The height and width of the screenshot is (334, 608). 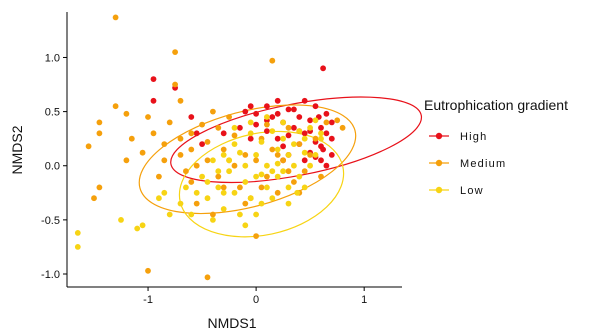 What do you see at coordinates (50, 221) in the screenshot?
I see `y-tick-label: -0.5` at bounding box center [50, 221].